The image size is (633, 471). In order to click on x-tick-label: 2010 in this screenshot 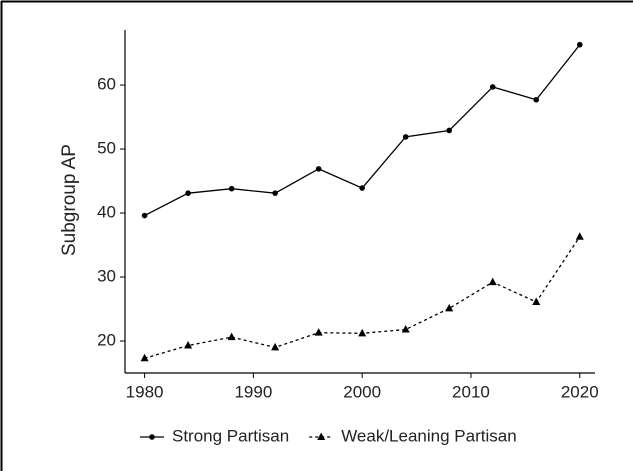, I will do `click(471, 391)`.